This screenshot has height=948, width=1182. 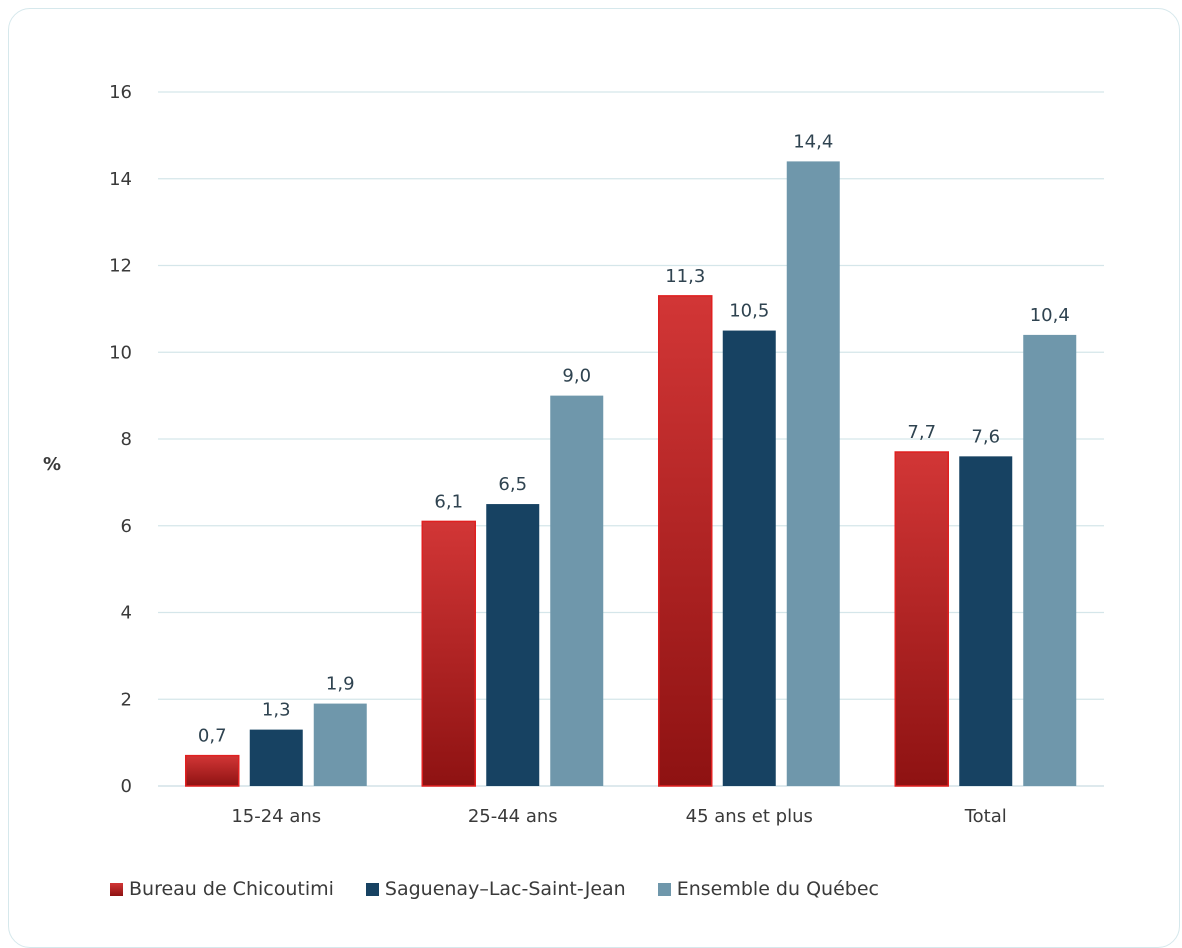 I want to click on legend-item: Saguenay–Lac-Saint-Jean, so click(x=495, y=889).